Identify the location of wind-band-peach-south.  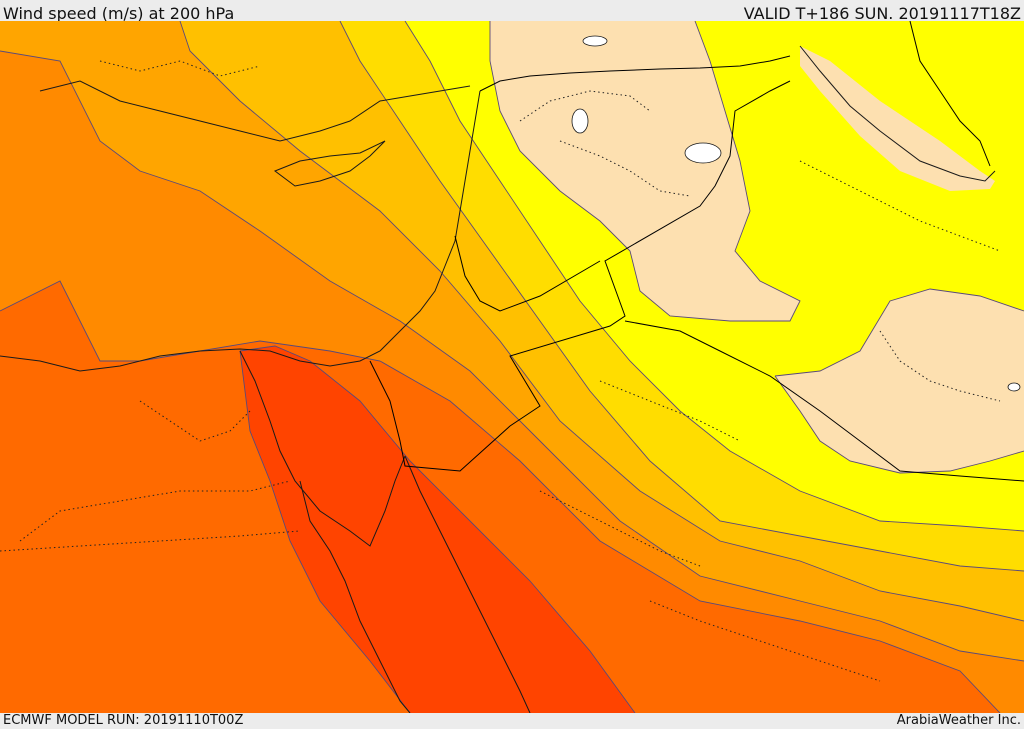
(899, 381).